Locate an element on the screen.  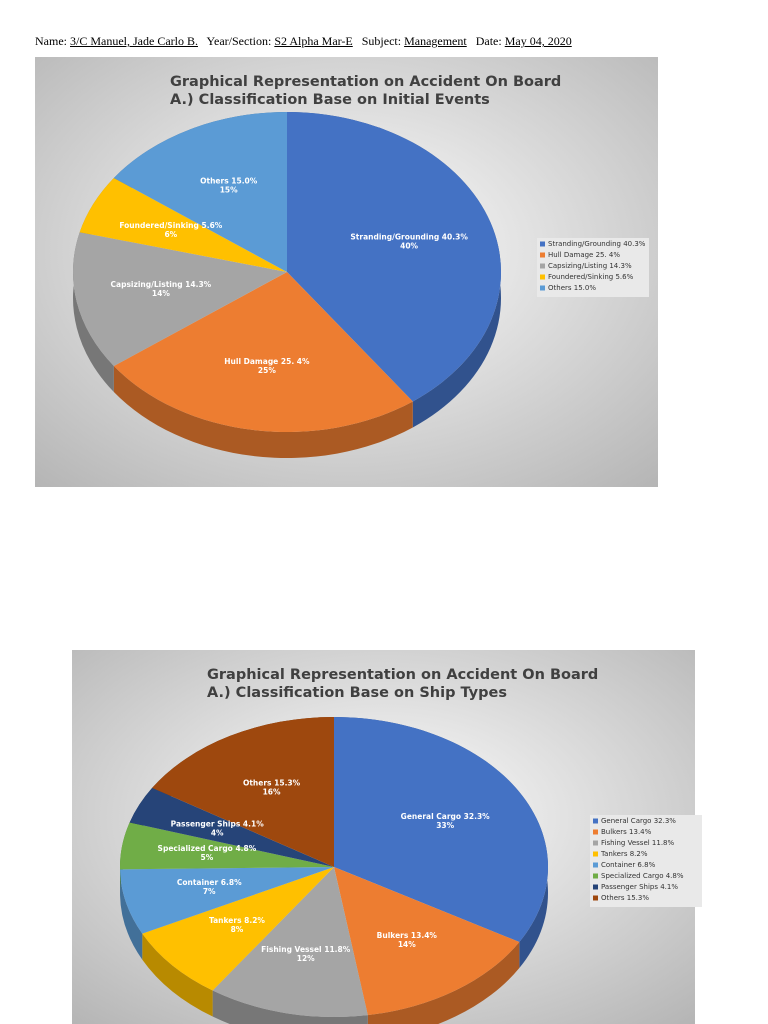
slice-label: Passenger Ships 4.1% is located at coordinates (218, 824).